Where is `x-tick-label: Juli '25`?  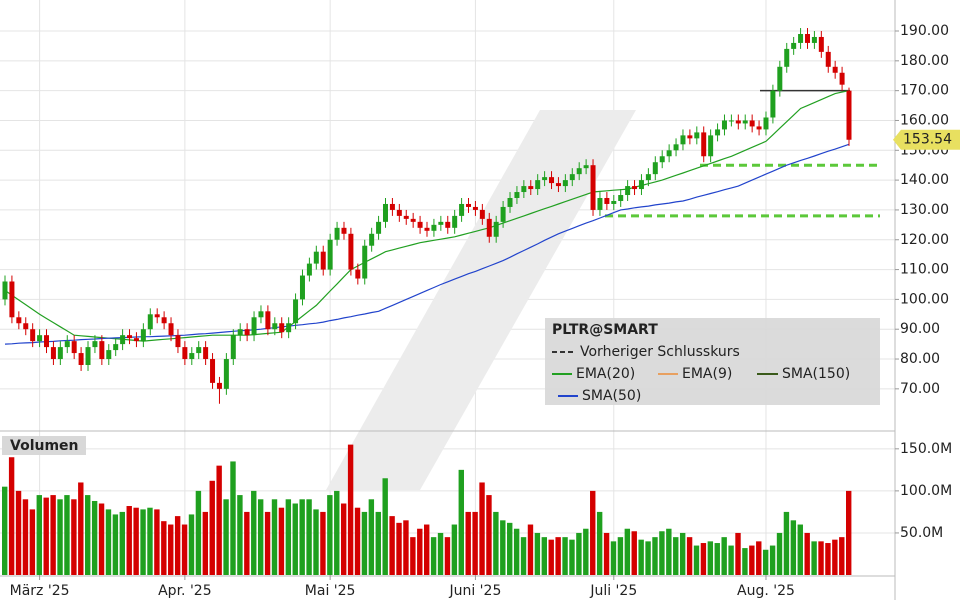 x-tick-label: Juli '25 is located at coordinates (613, 591).